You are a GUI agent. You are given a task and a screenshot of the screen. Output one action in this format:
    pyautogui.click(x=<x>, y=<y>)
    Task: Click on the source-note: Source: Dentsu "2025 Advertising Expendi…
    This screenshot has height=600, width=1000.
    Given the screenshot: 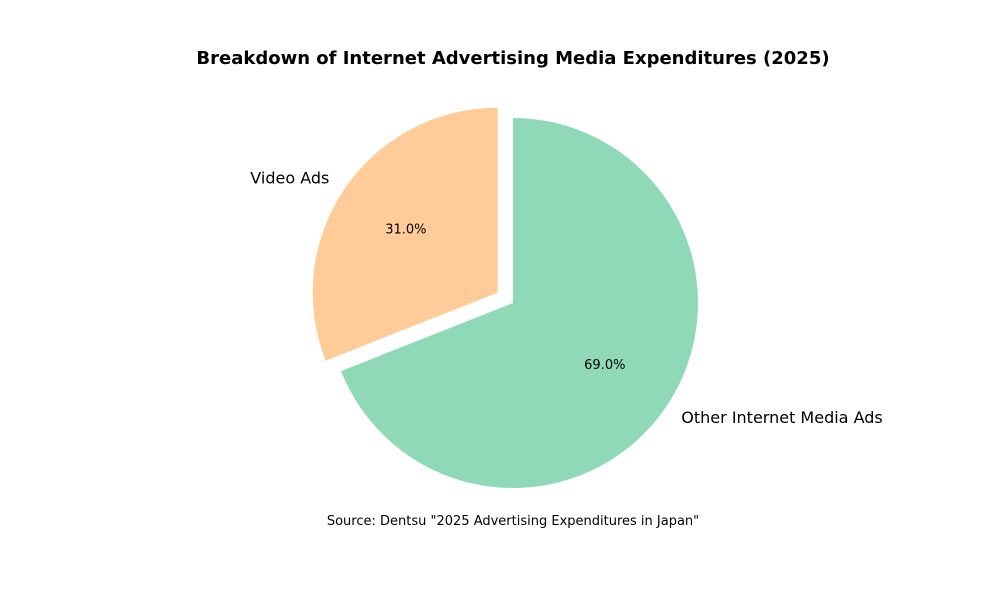 What is the action you would take?
    pyautogui.click(x=513, y=521)
    